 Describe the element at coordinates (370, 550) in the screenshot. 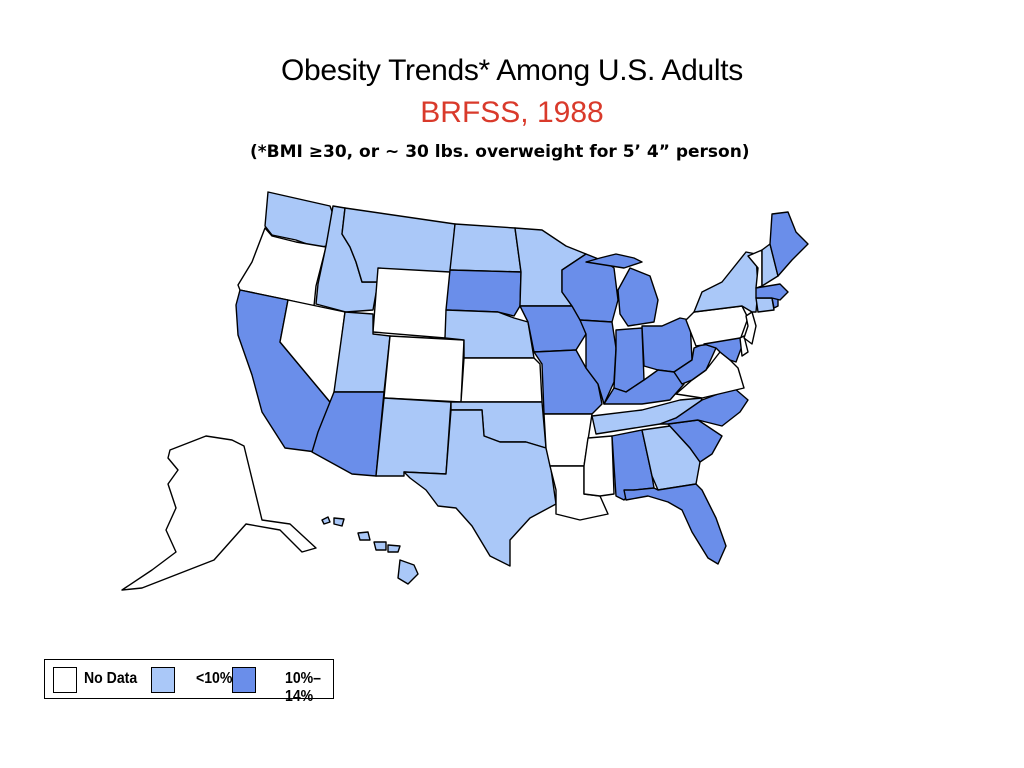

I see `state-HI` at that location.